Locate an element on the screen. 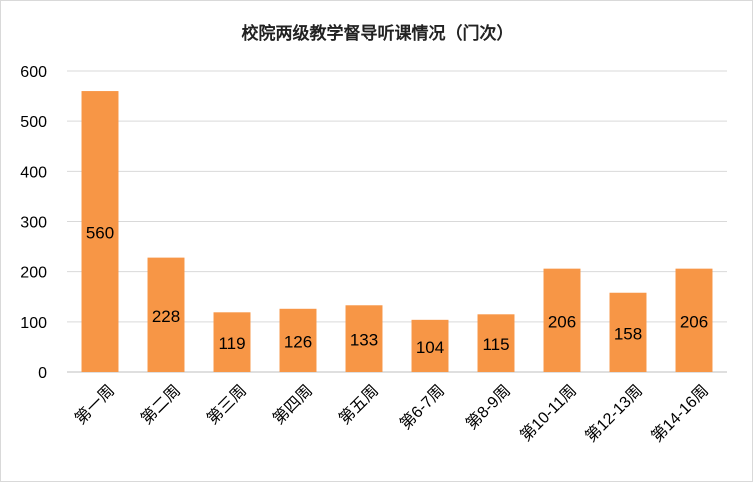 The width and height of the screenshot is (753, 482). x-tick-label: 第四周 is located at coordinates (293, 404).